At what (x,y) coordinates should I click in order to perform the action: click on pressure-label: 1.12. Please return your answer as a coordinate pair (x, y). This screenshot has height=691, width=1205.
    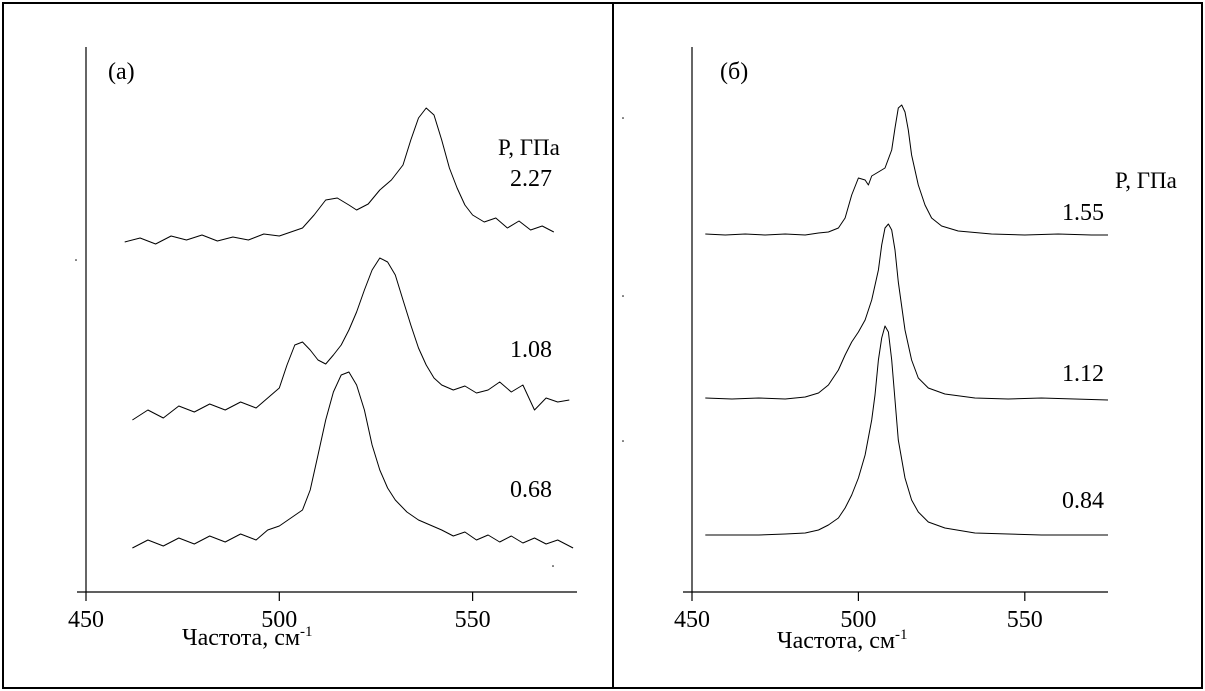
    Looking at the image, I should click on (1083, 374).